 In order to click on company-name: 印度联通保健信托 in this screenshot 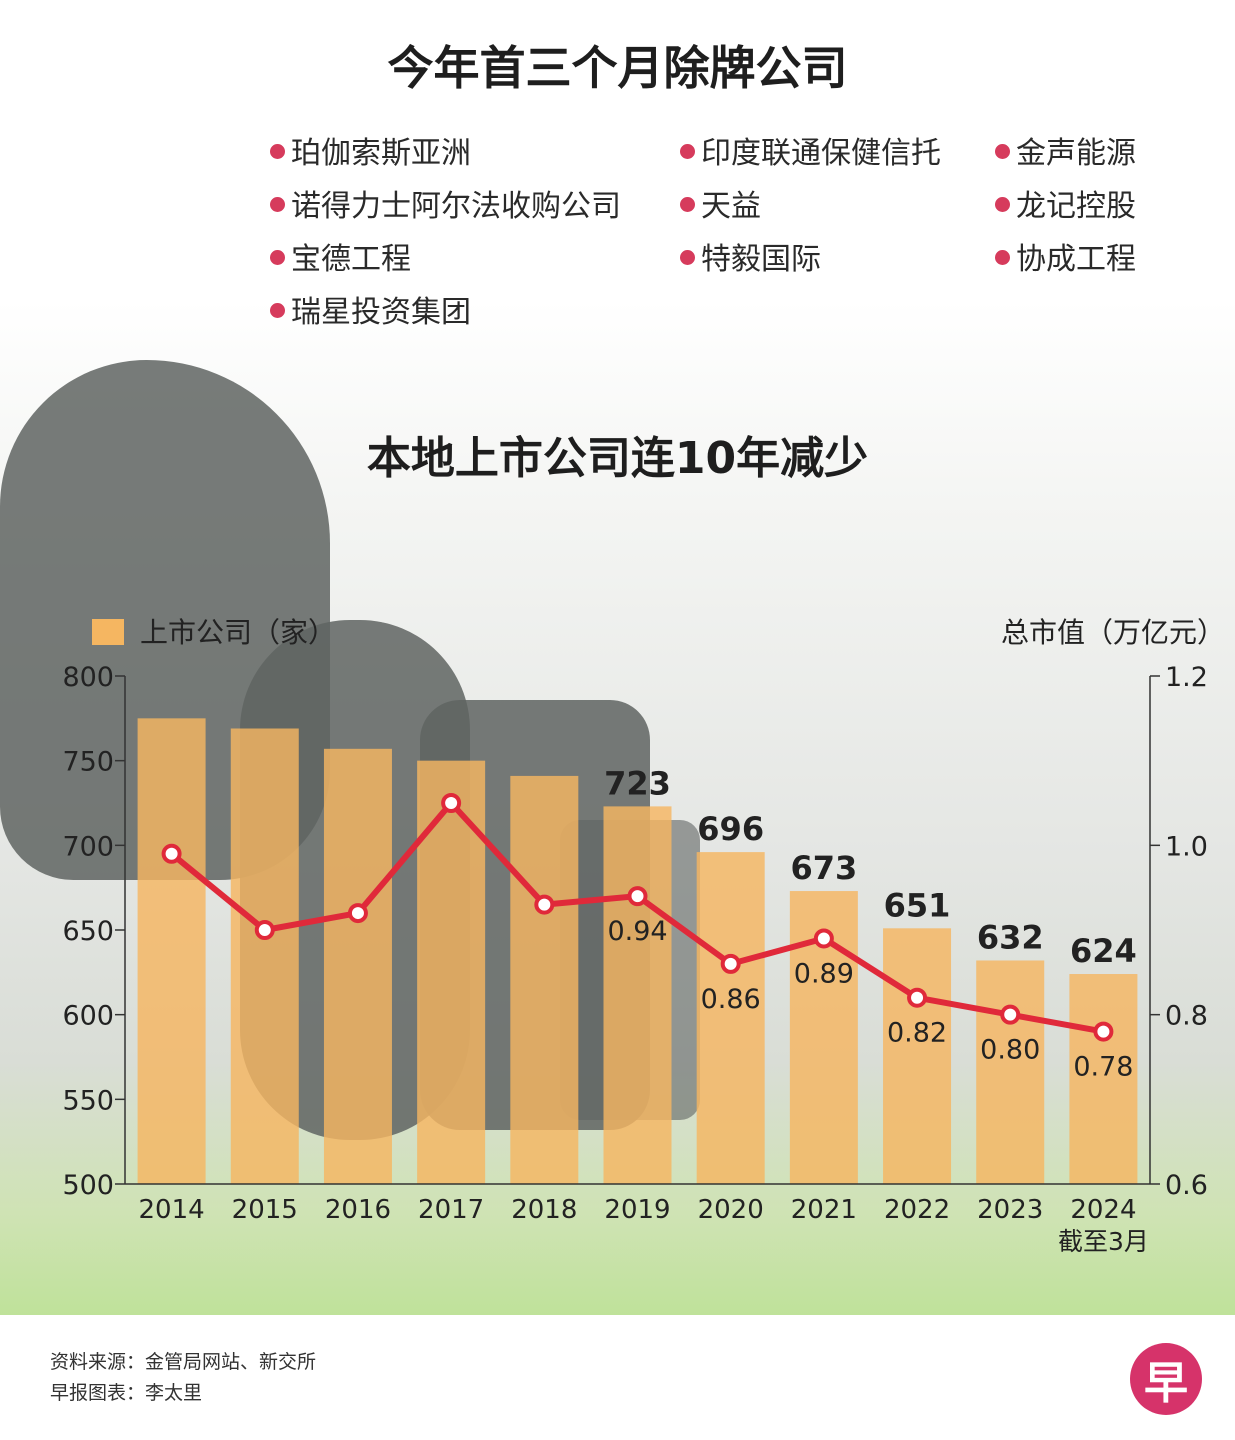, I will do `click(821, 153)`.